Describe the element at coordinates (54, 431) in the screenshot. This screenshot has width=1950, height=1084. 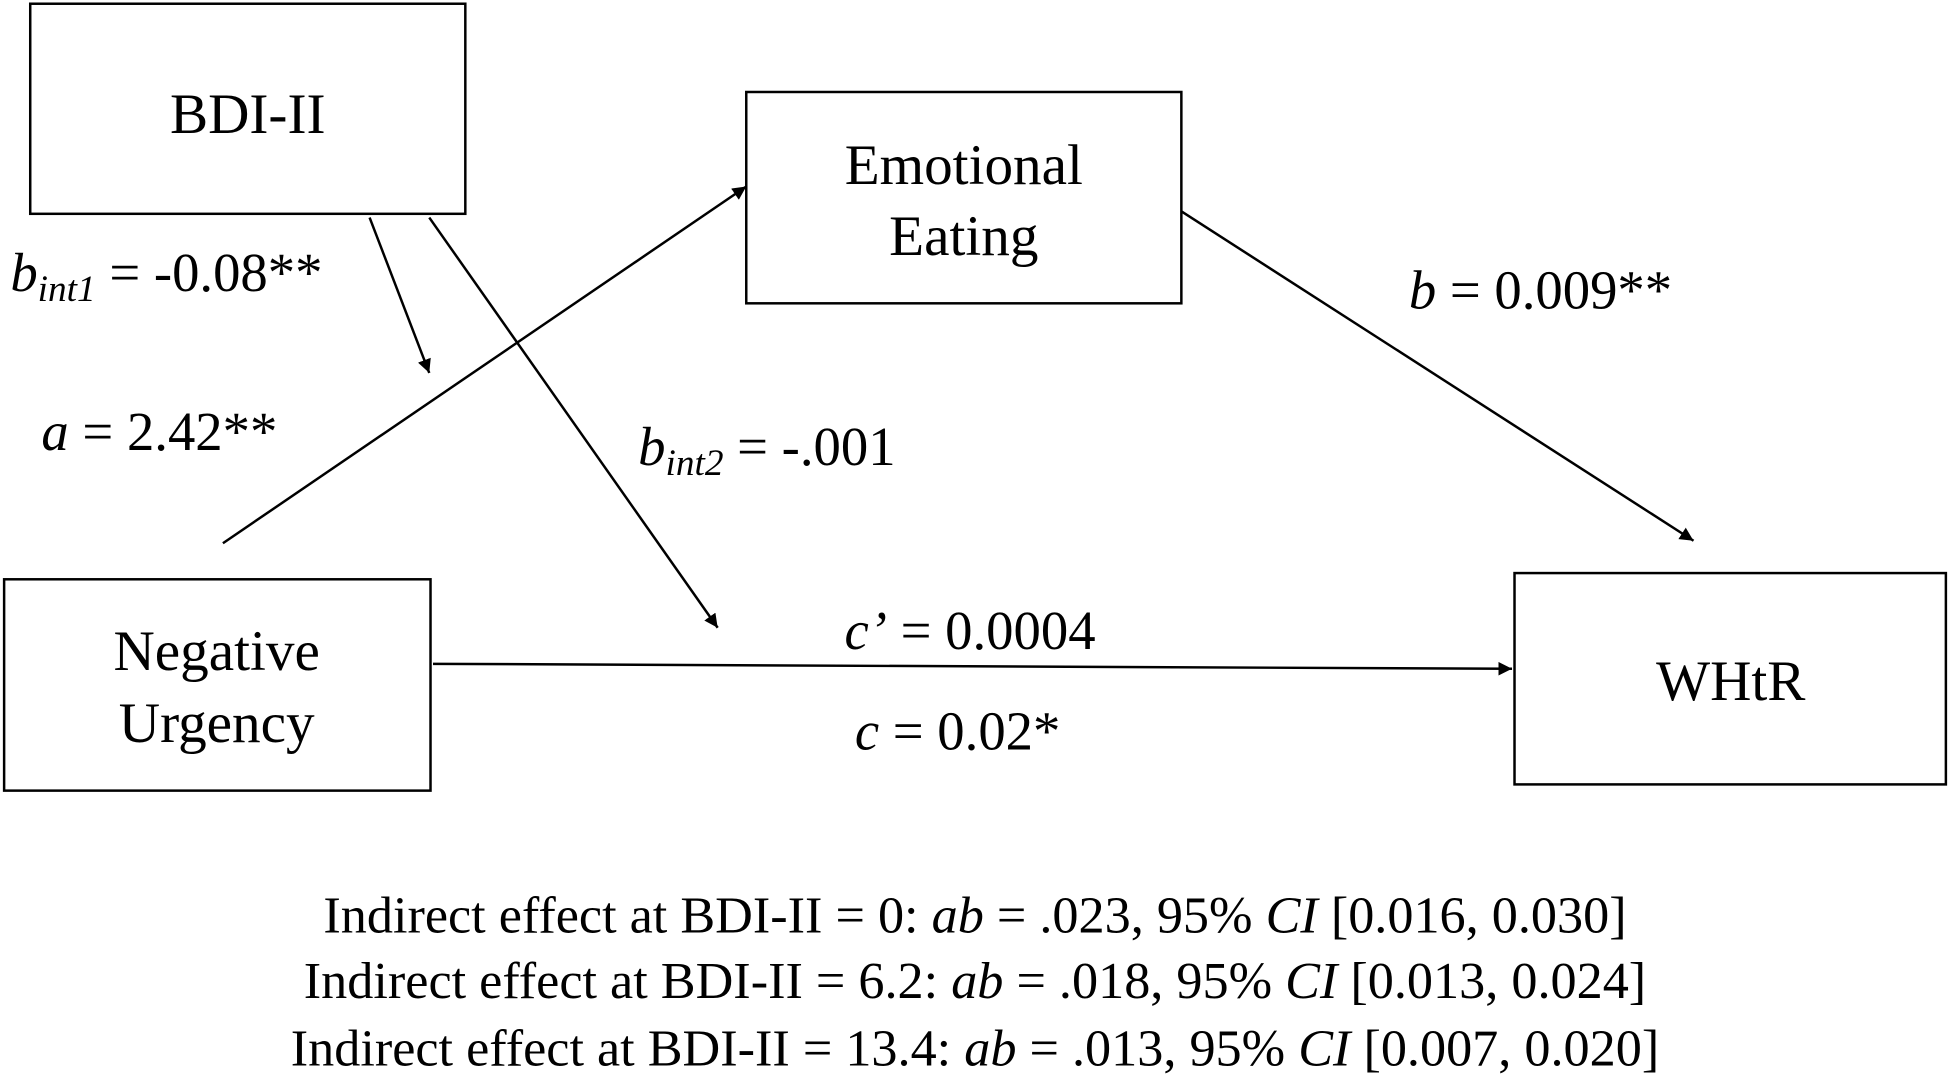
I see `label-part: a` at that location.